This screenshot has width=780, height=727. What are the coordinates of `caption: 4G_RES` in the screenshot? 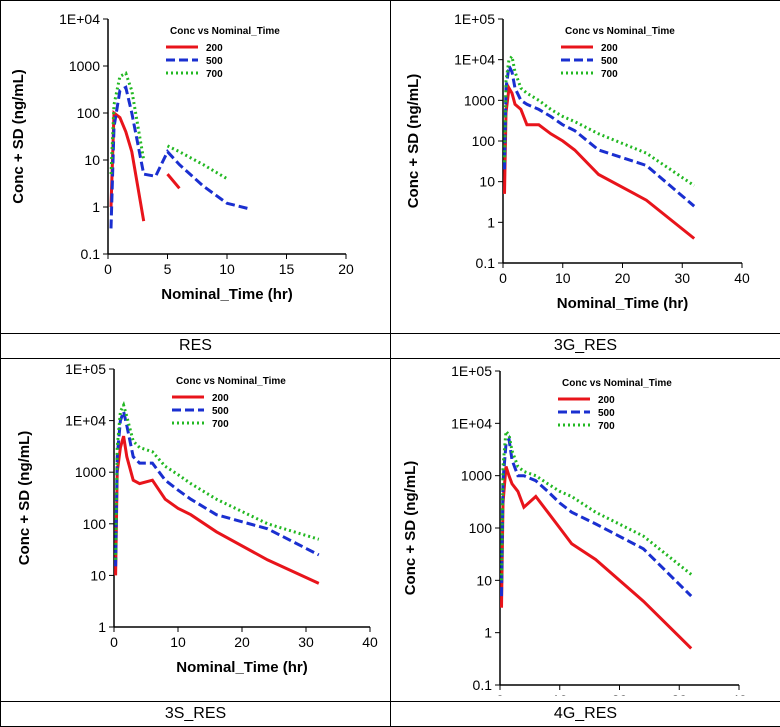 It's located at (585, 714).